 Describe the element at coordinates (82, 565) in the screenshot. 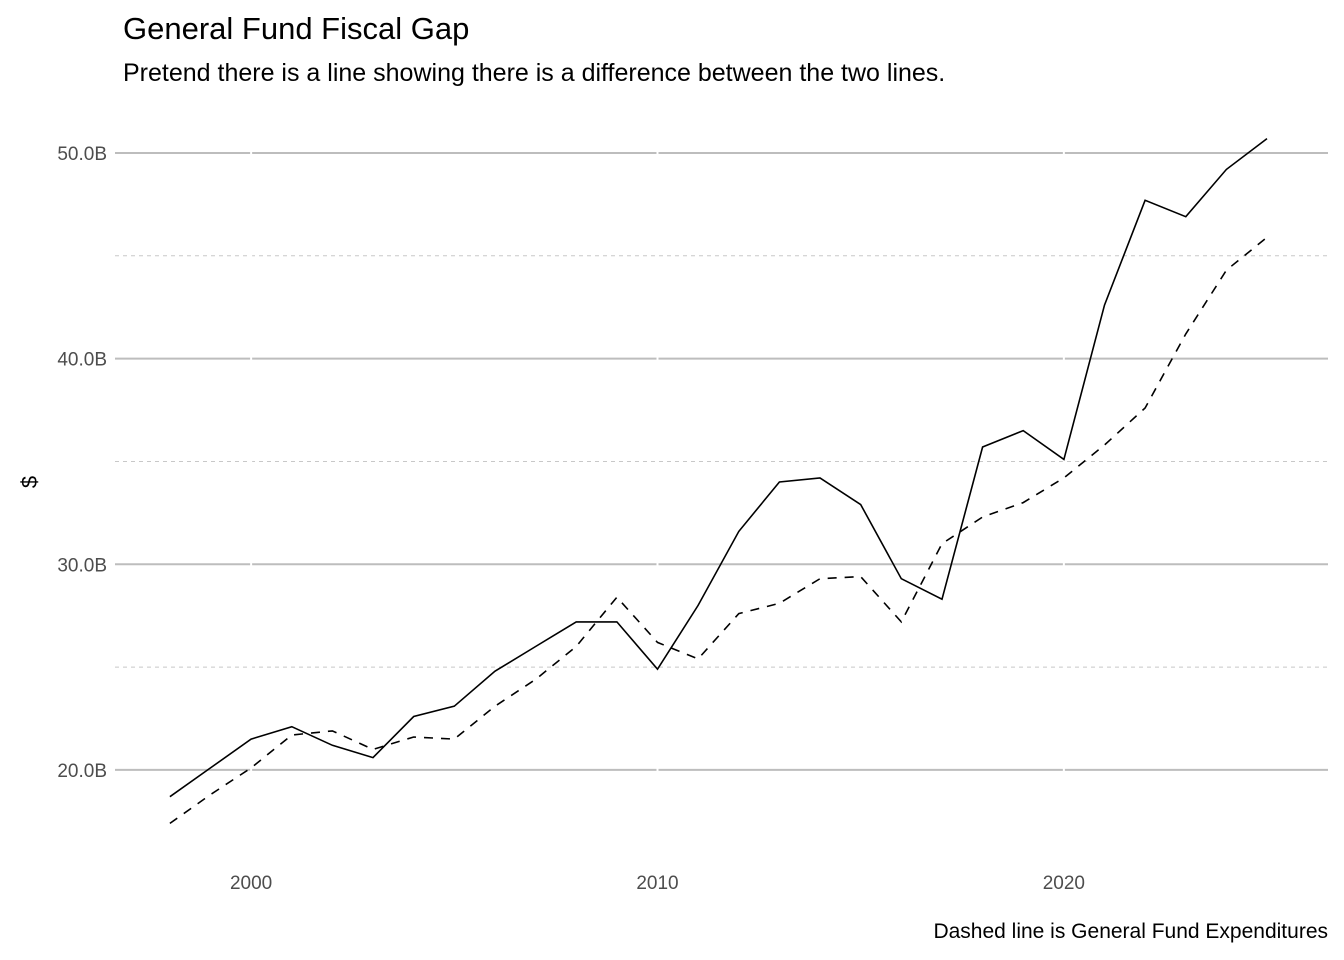

I see `y-tick-label: 30.0B` at that location.